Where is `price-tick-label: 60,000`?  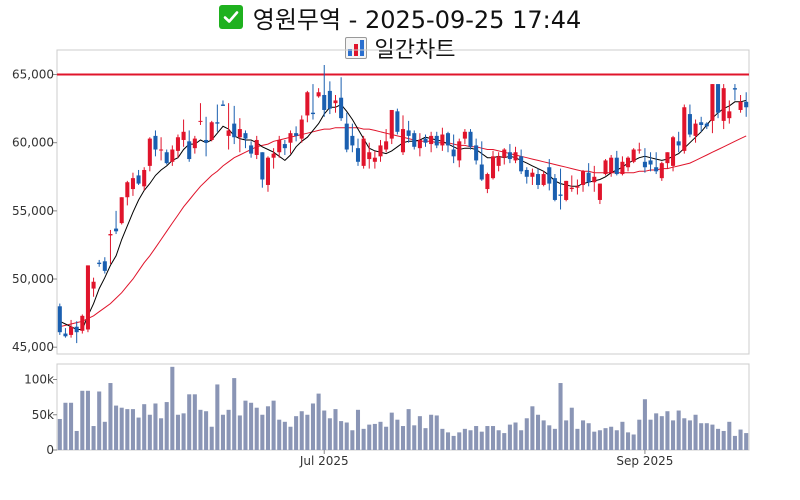 price-tick-label: 60,000 is located at coordinates (33, 143).